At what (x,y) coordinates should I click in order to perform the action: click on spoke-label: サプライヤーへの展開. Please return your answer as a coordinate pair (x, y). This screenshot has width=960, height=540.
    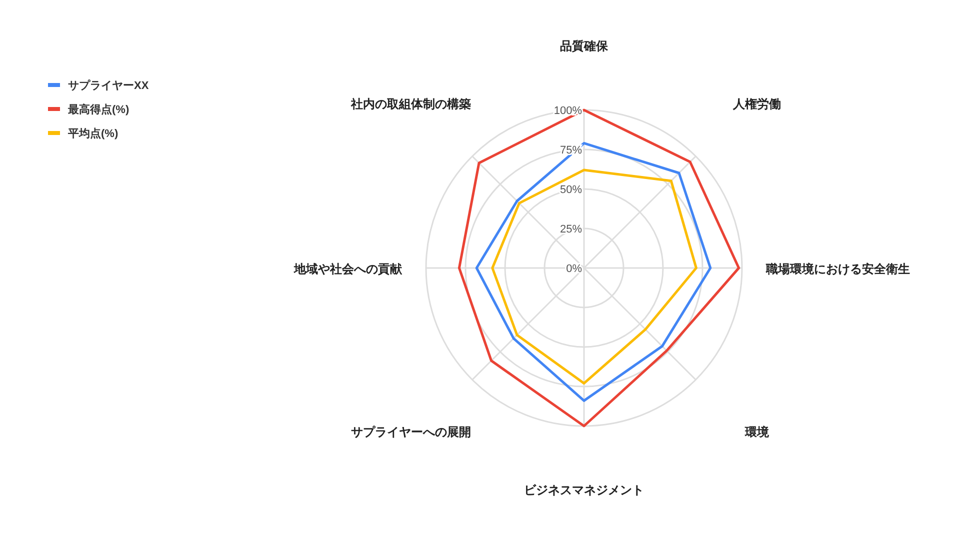
    Looking at the image, I should click on (410, 432).